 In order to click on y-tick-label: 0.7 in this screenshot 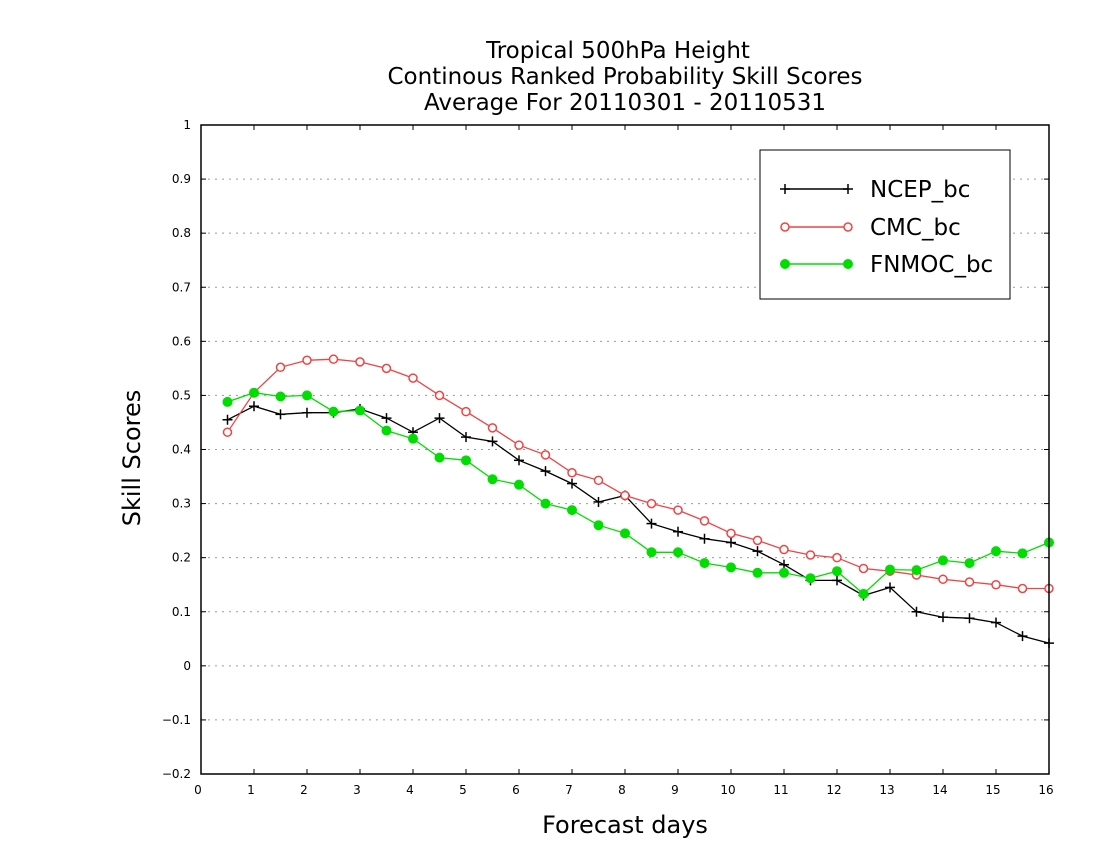, I will do `click(181, 287)`.